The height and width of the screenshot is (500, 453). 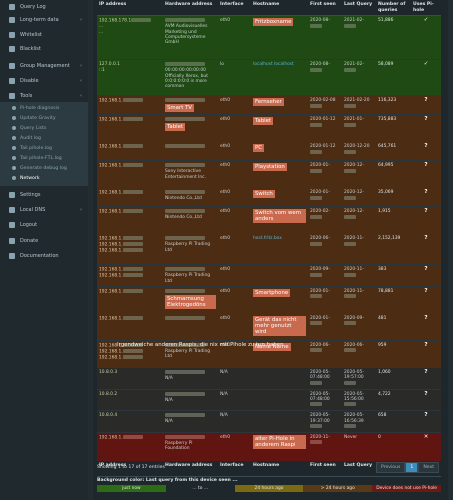 What do you see at coordinates (26, 96) in the screenshot?
I see `sidebar-item-label: Tools` at bounding box center [26, 96].